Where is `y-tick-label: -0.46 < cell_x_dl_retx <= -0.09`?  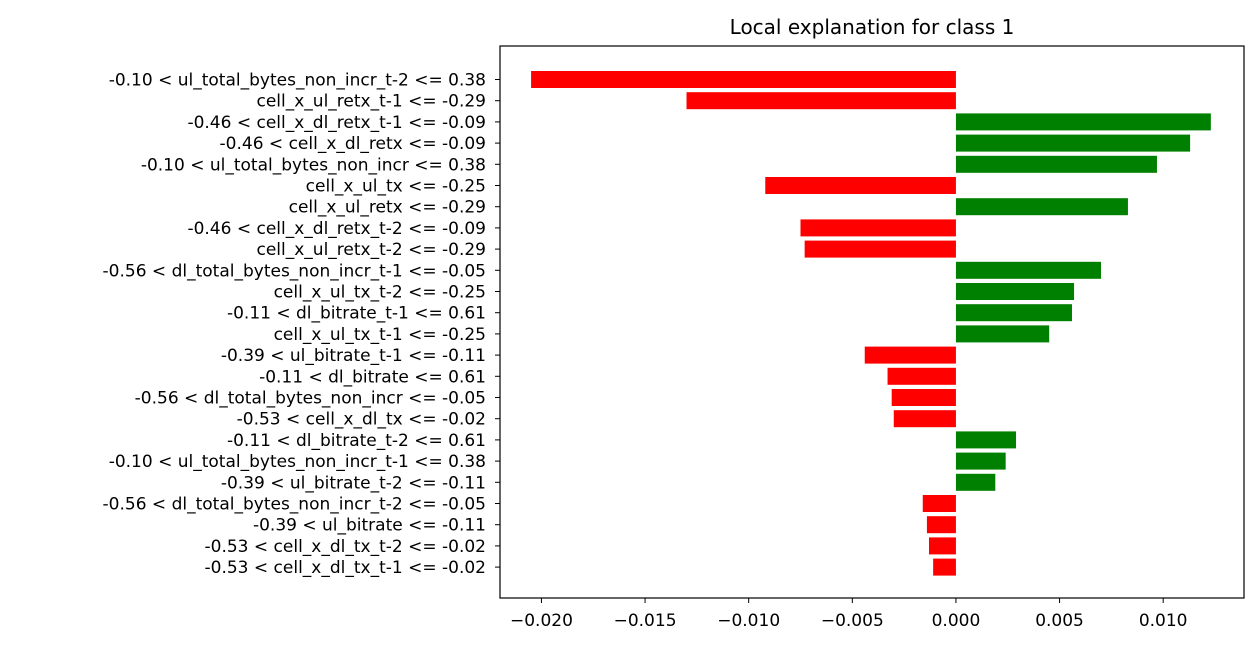 y-tick-label: -0.46 < cell_x_dl_retx <= -0.09 is located at coordinates (353, 144).